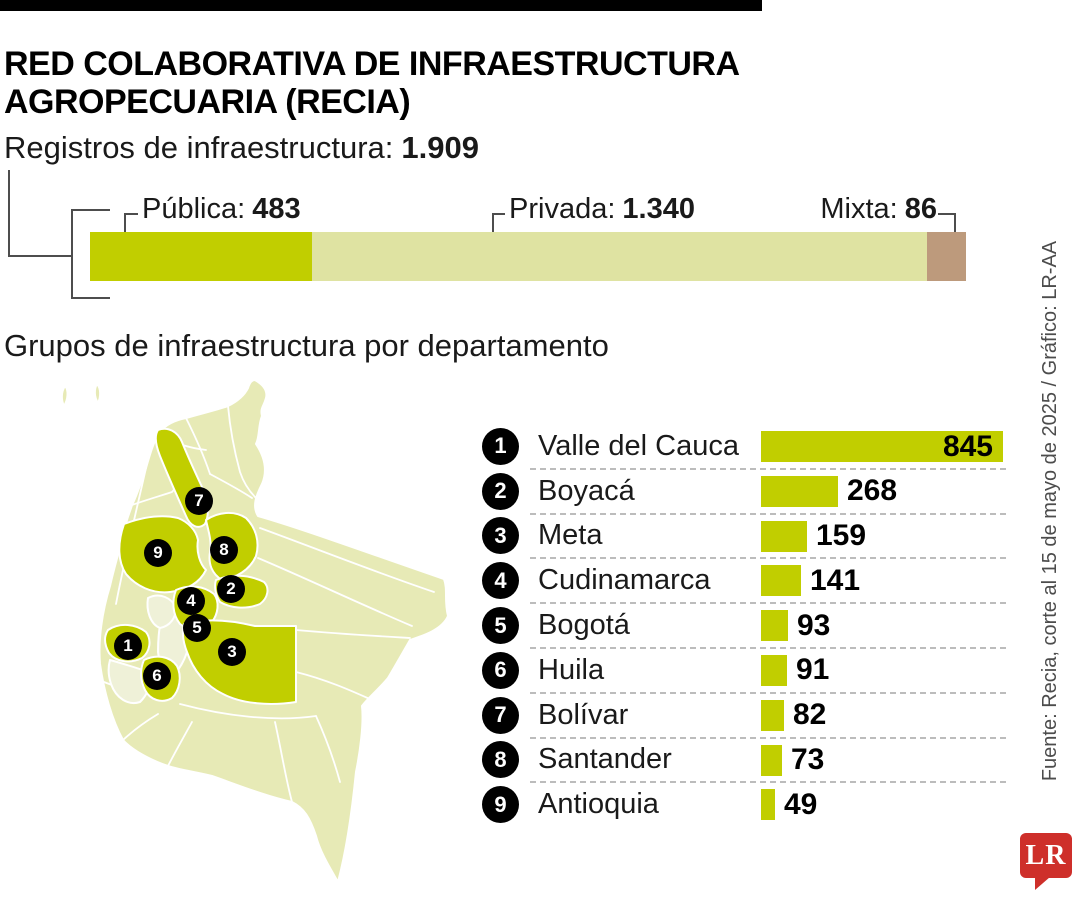 The width and height of the screenshot is (1080, 902). Describe the element at coordinates (658, 209) in the screenshot. I see `privada-value: 1.340` at that location.